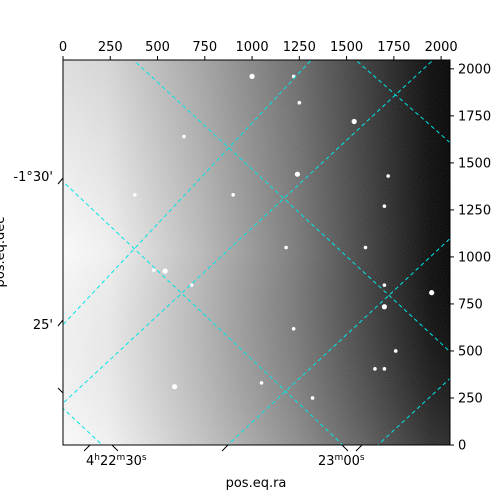 The width and height of the screenshot is (500, 500). Describe the element at coordinates (462, 446) in the screenshot. I see `y-pixel-tick-label: 0` at that location.